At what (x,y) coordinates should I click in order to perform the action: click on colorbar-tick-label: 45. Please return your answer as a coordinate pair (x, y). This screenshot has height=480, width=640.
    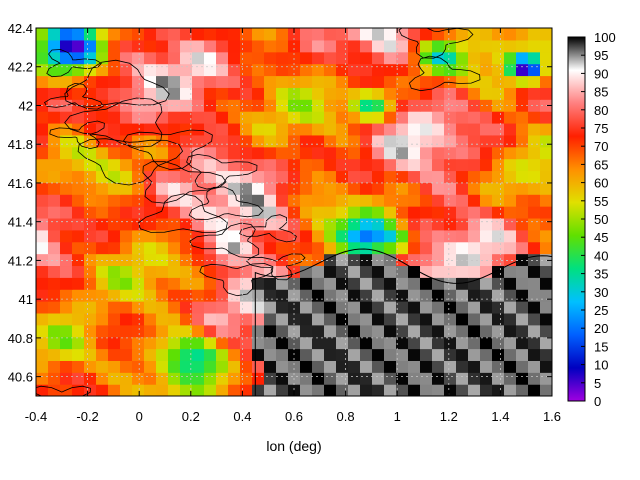
    Looking at the image, I should click on (601, 237).